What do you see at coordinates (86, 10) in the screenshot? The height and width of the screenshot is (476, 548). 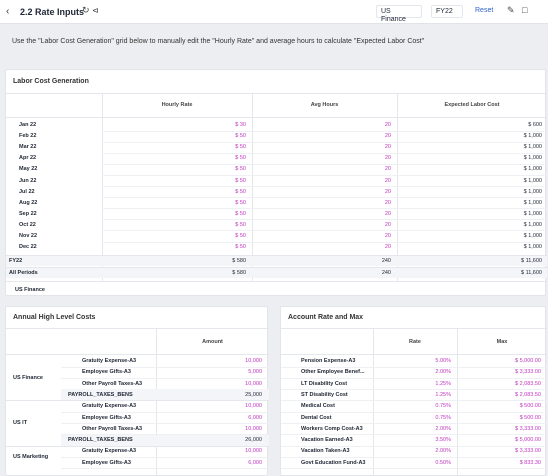 I see `refresh-icon: ↻` at bounding box center [86, 10].